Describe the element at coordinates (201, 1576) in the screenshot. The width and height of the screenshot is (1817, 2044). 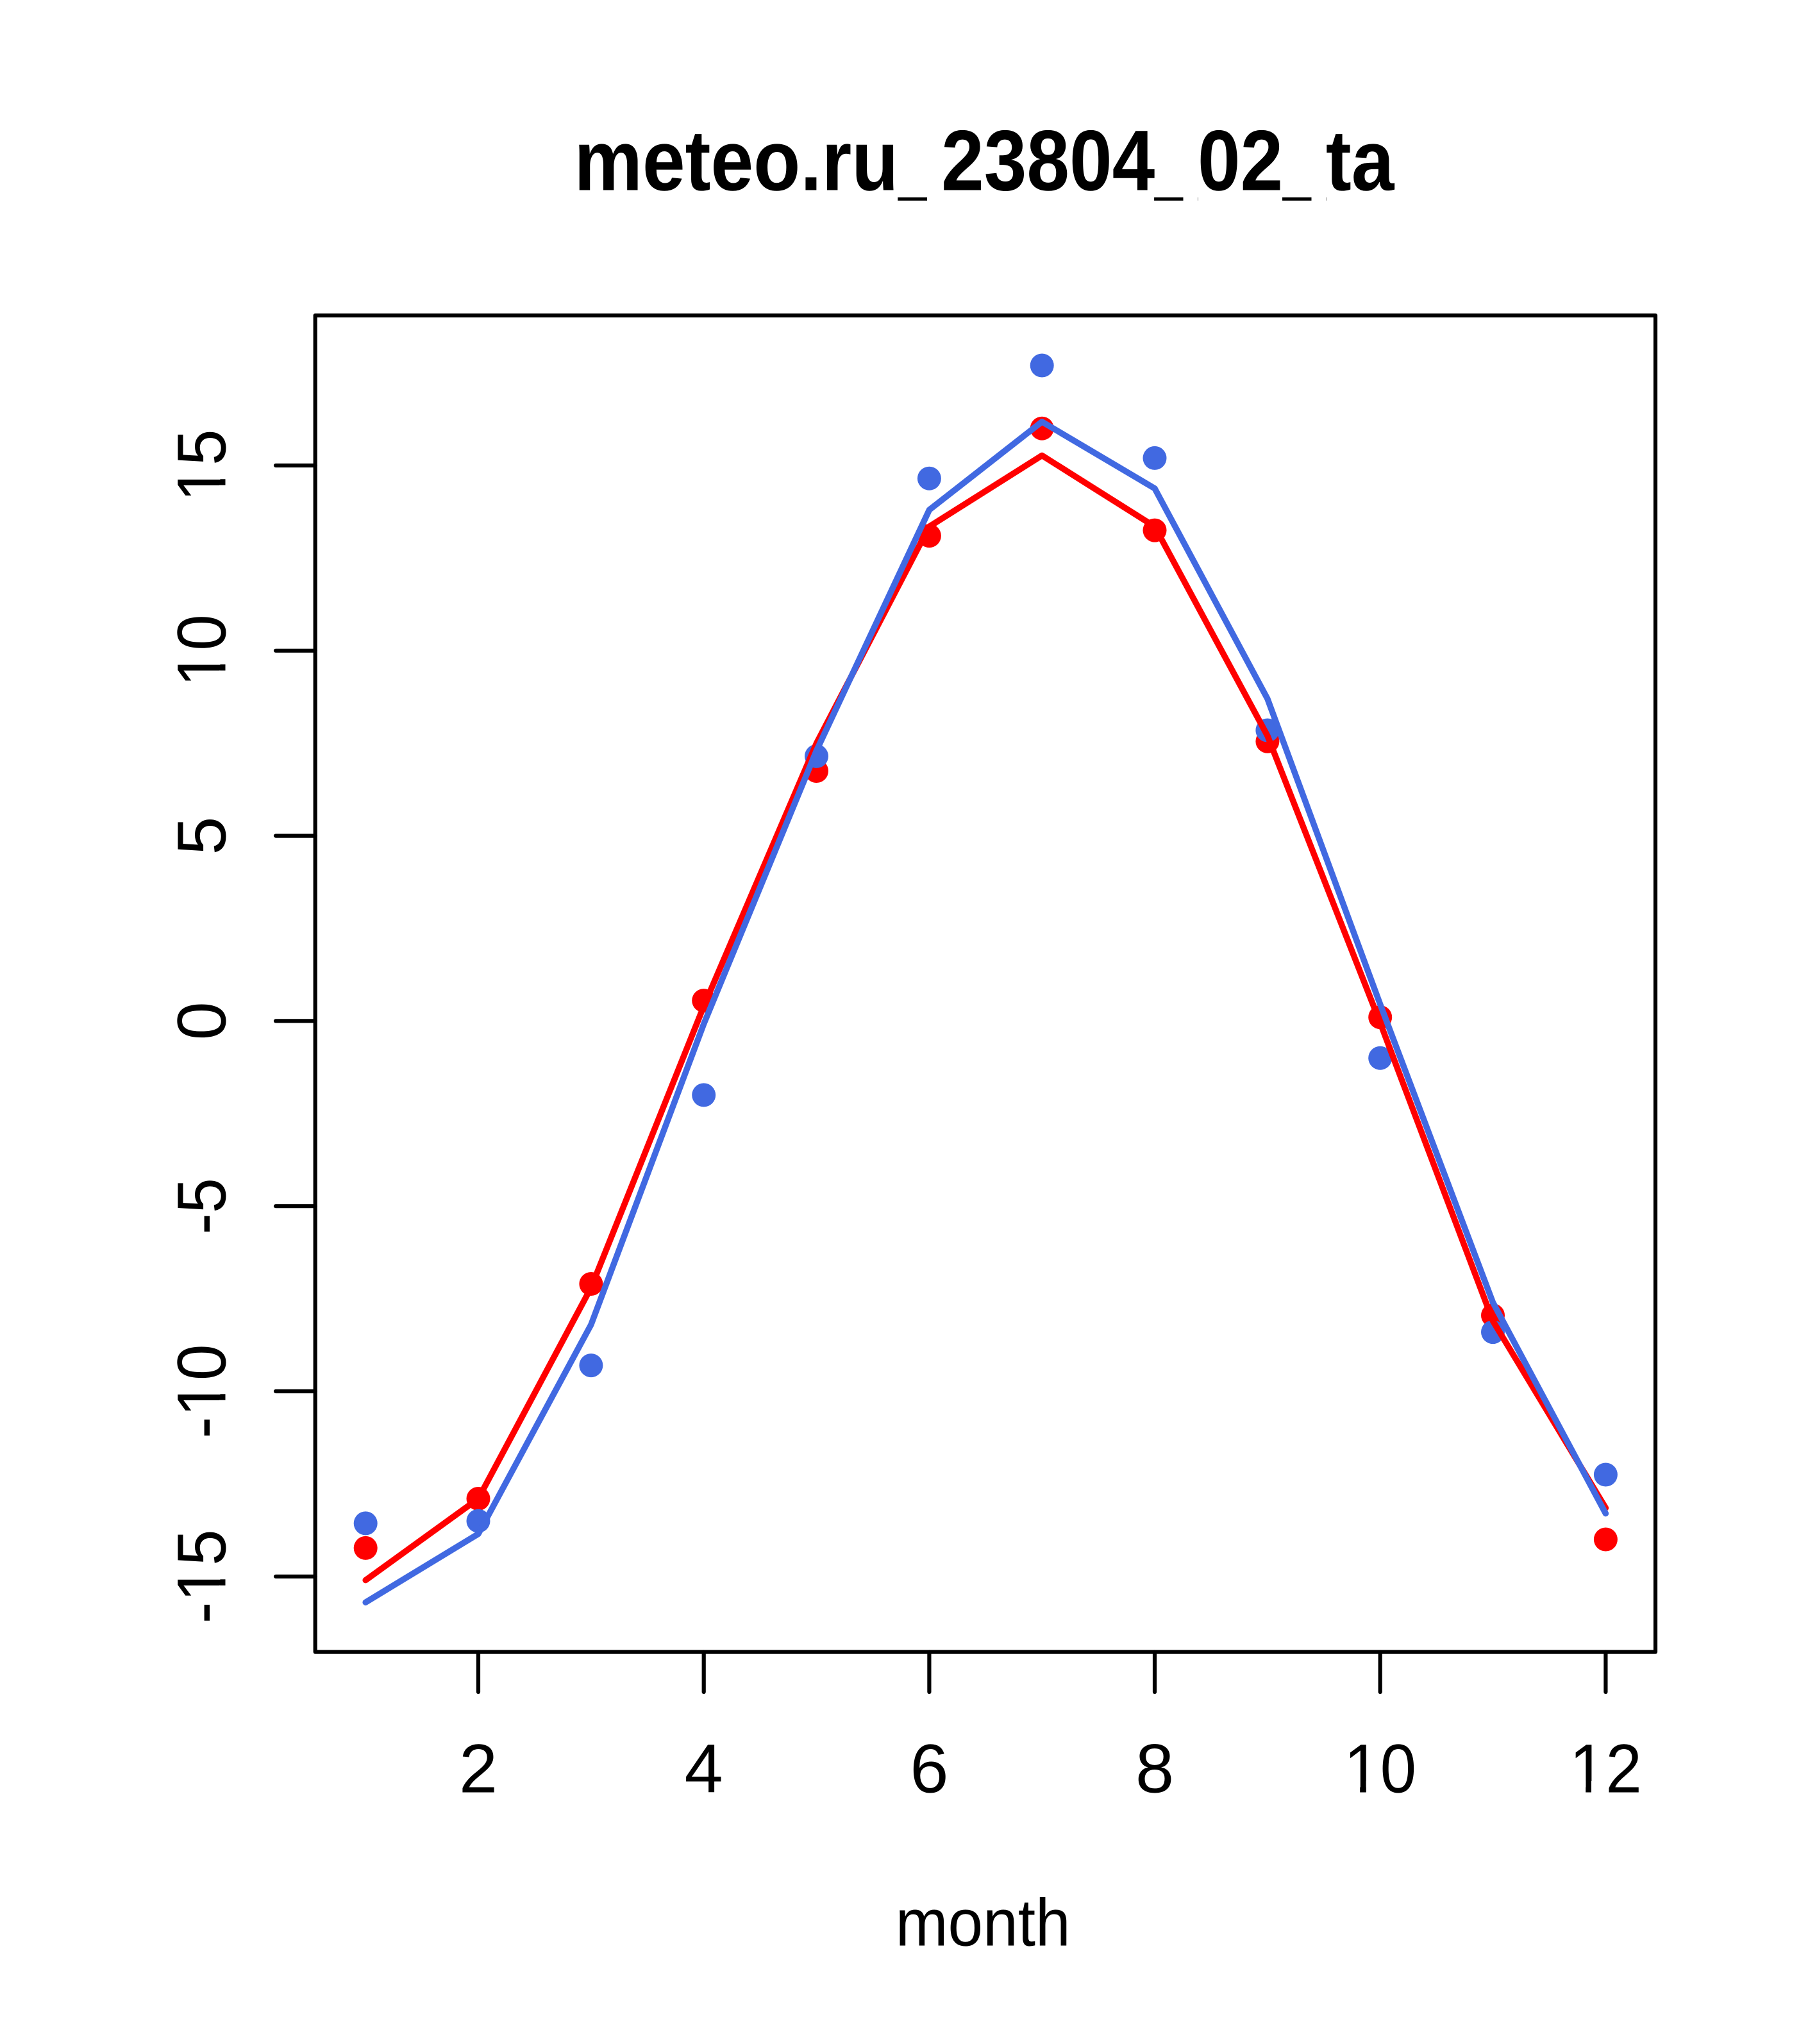
I see `svg-text: -15` at that location.